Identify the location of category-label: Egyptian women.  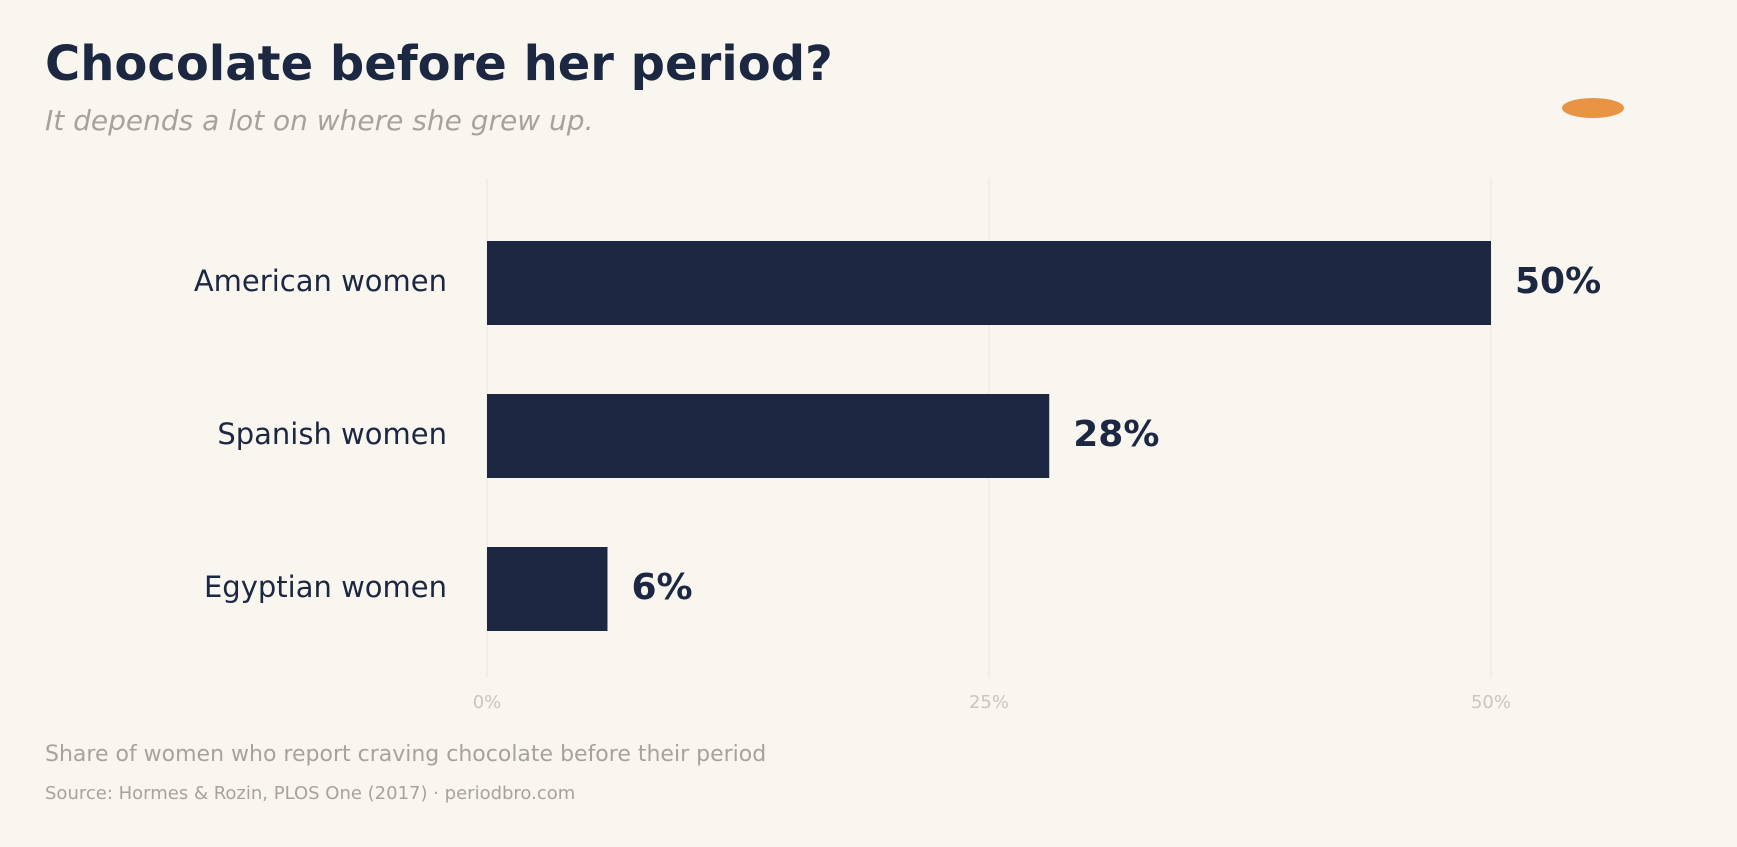
(325, 587).